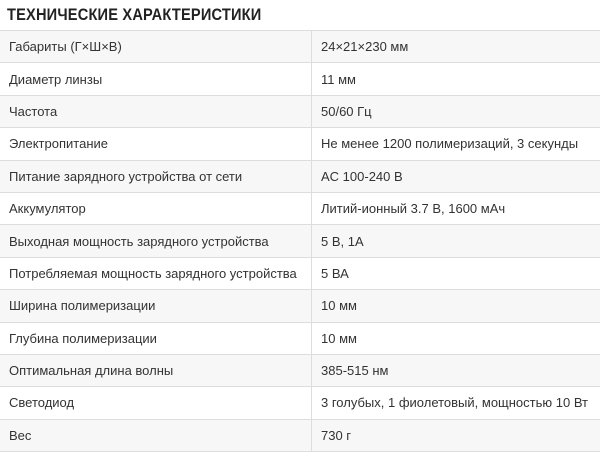 The image size is (600, 452). I want to click on table-row: Ширина полимеризации 10 мм, so click(300, 306).